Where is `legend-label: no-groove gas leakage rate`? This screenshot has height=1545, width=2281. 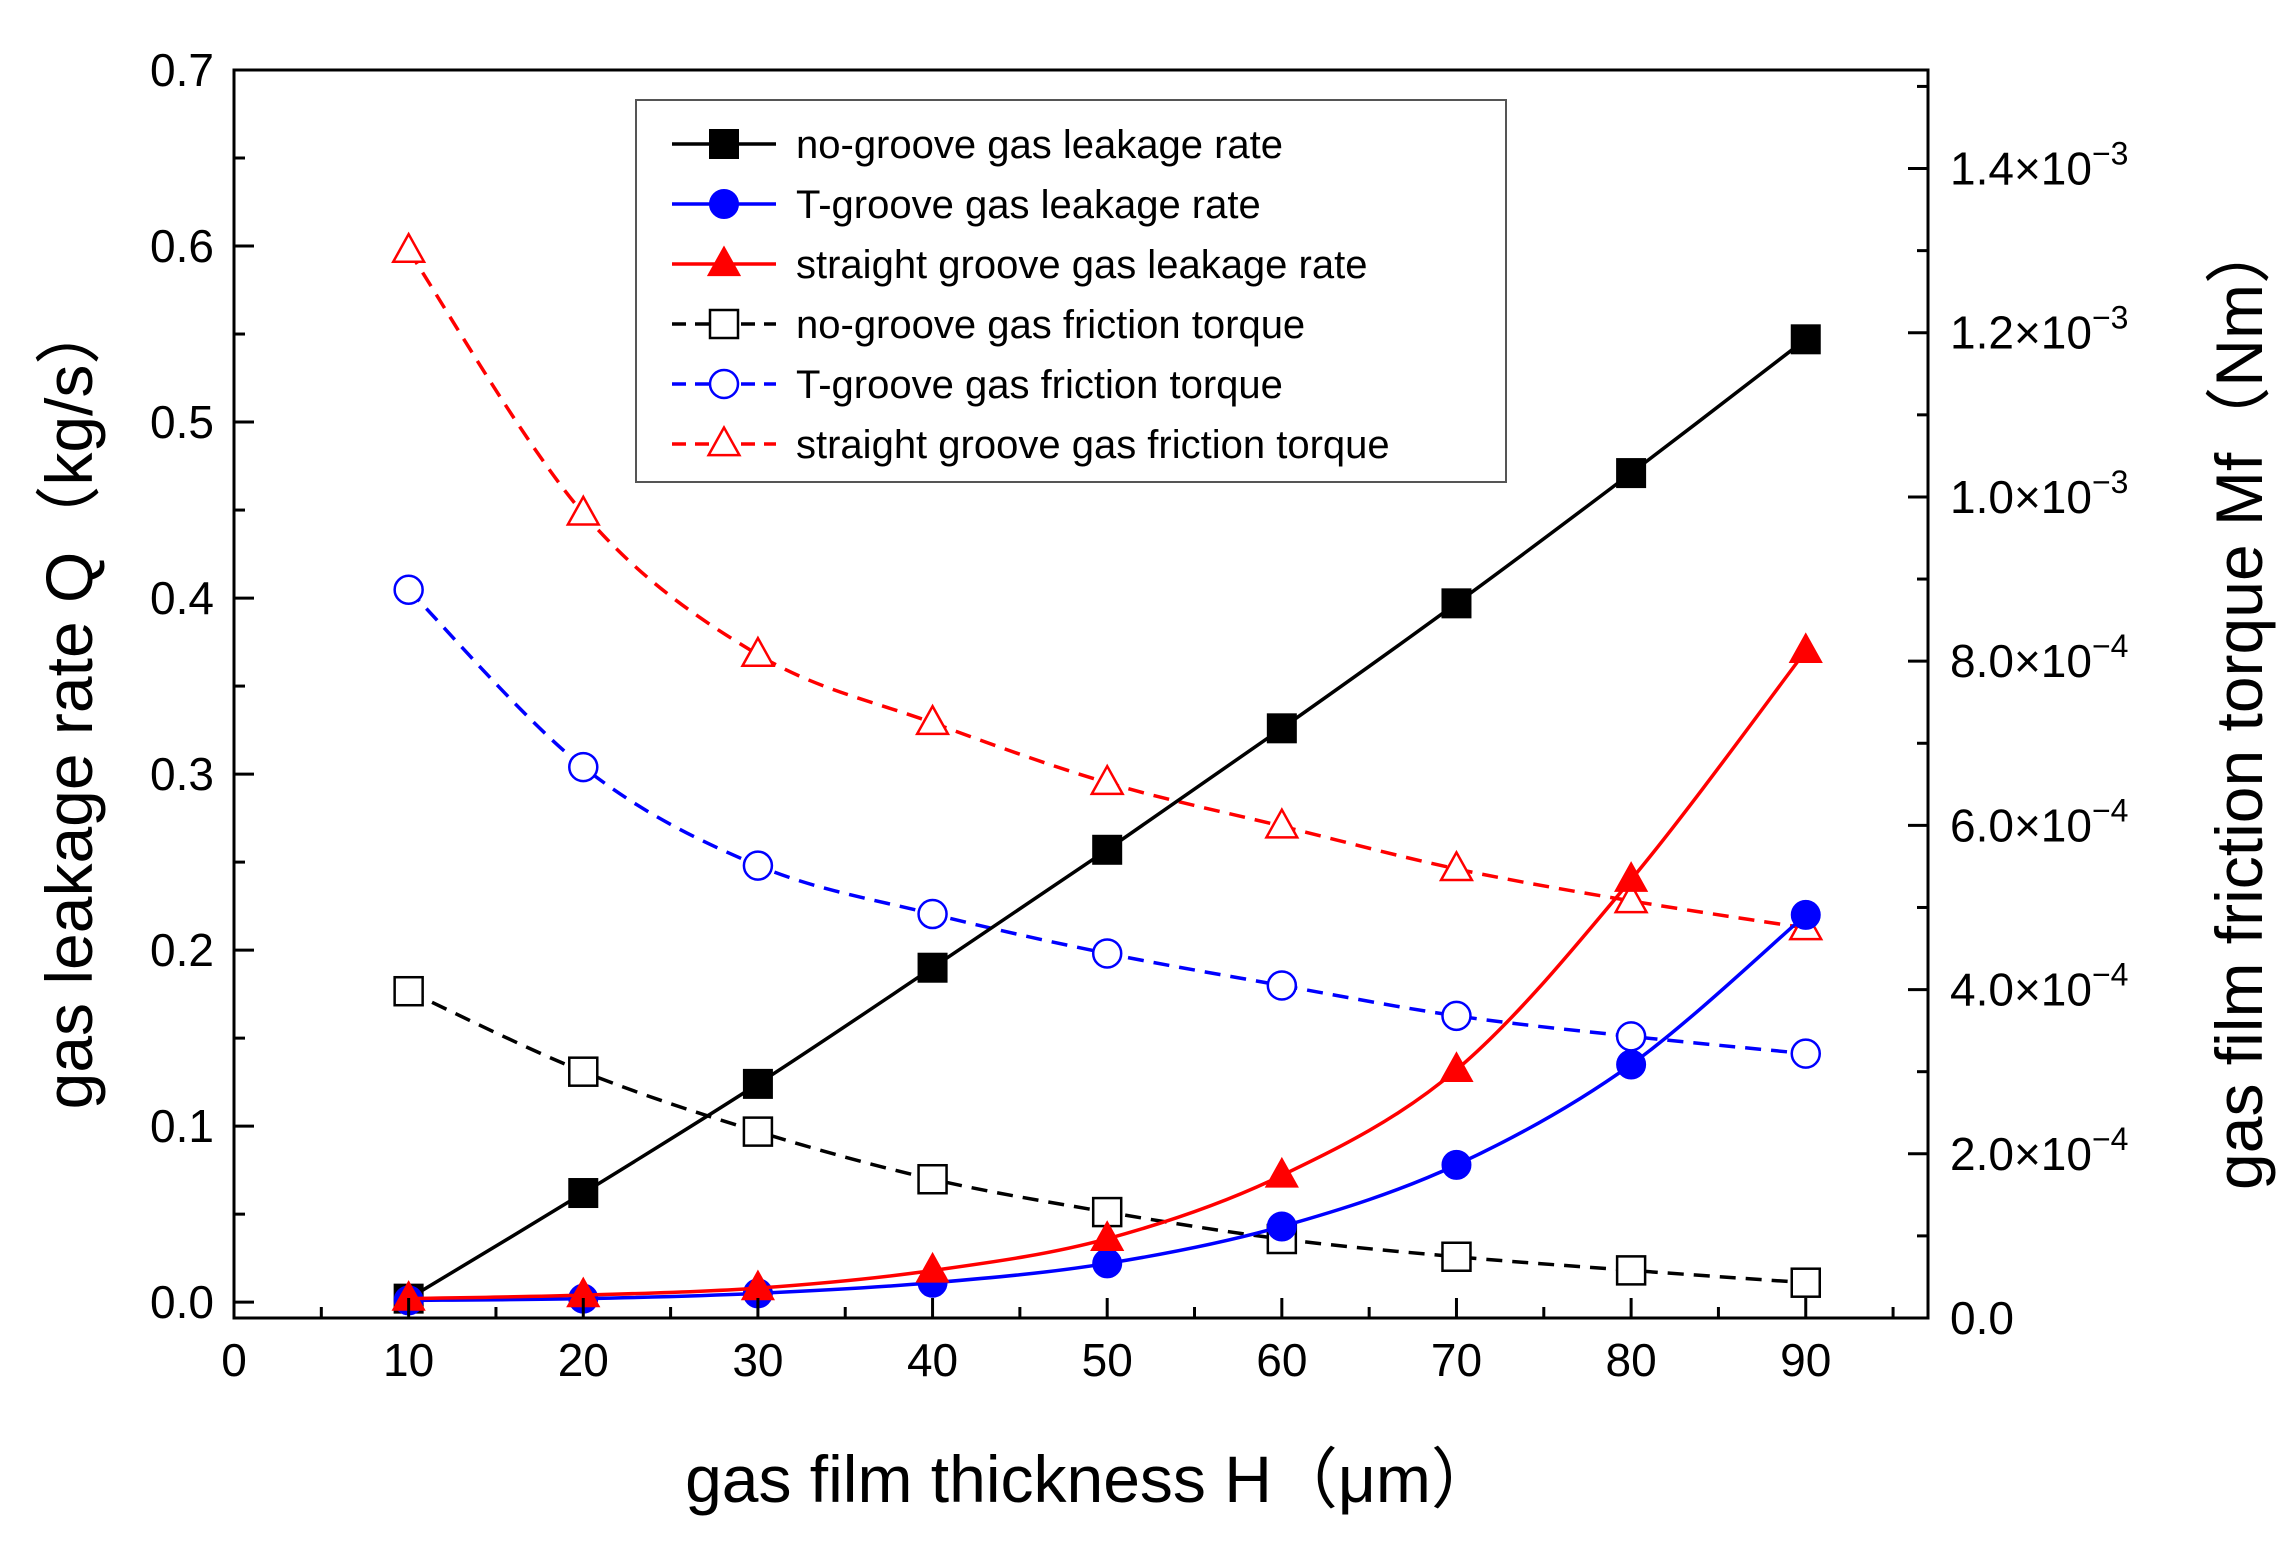
legend-label: no-groove gas leakage rate is located at coordinates (1039, 145).